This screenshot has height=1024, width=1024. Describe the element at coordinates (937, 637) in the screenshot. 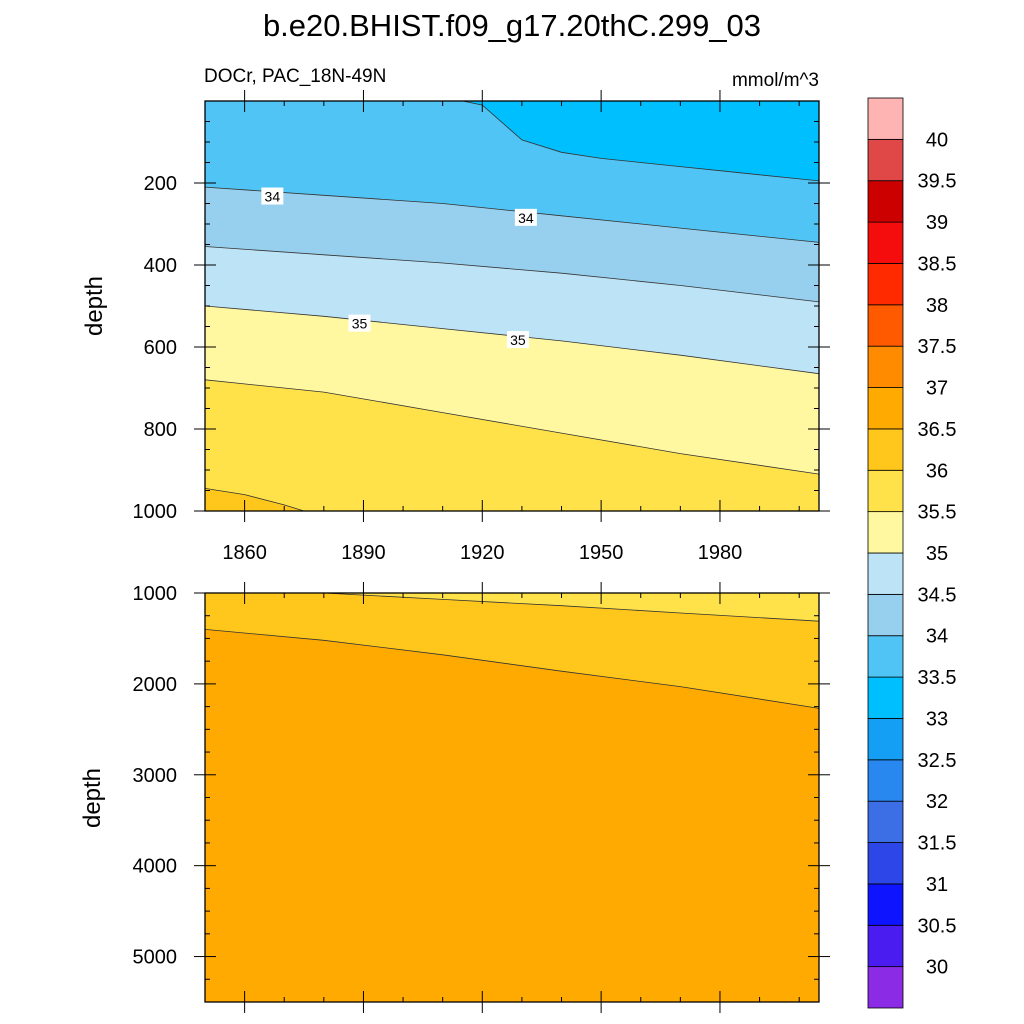

I see `colorbar-label: 34` at that location.